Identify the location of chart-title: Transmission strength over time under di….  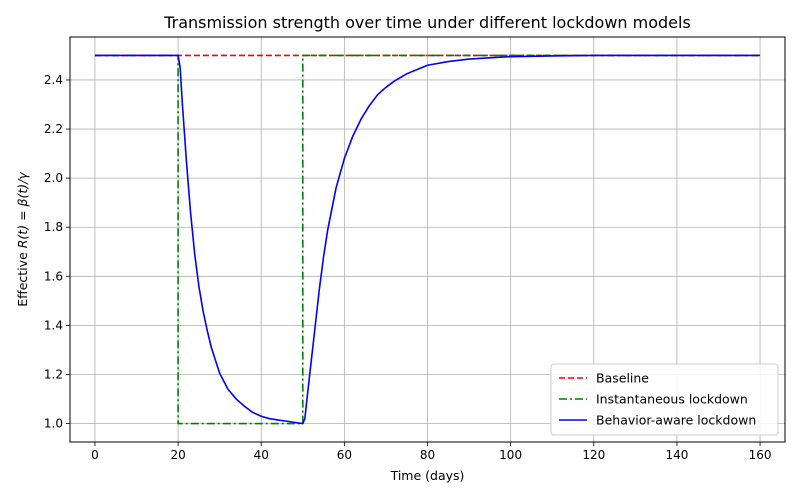
(427, 22).